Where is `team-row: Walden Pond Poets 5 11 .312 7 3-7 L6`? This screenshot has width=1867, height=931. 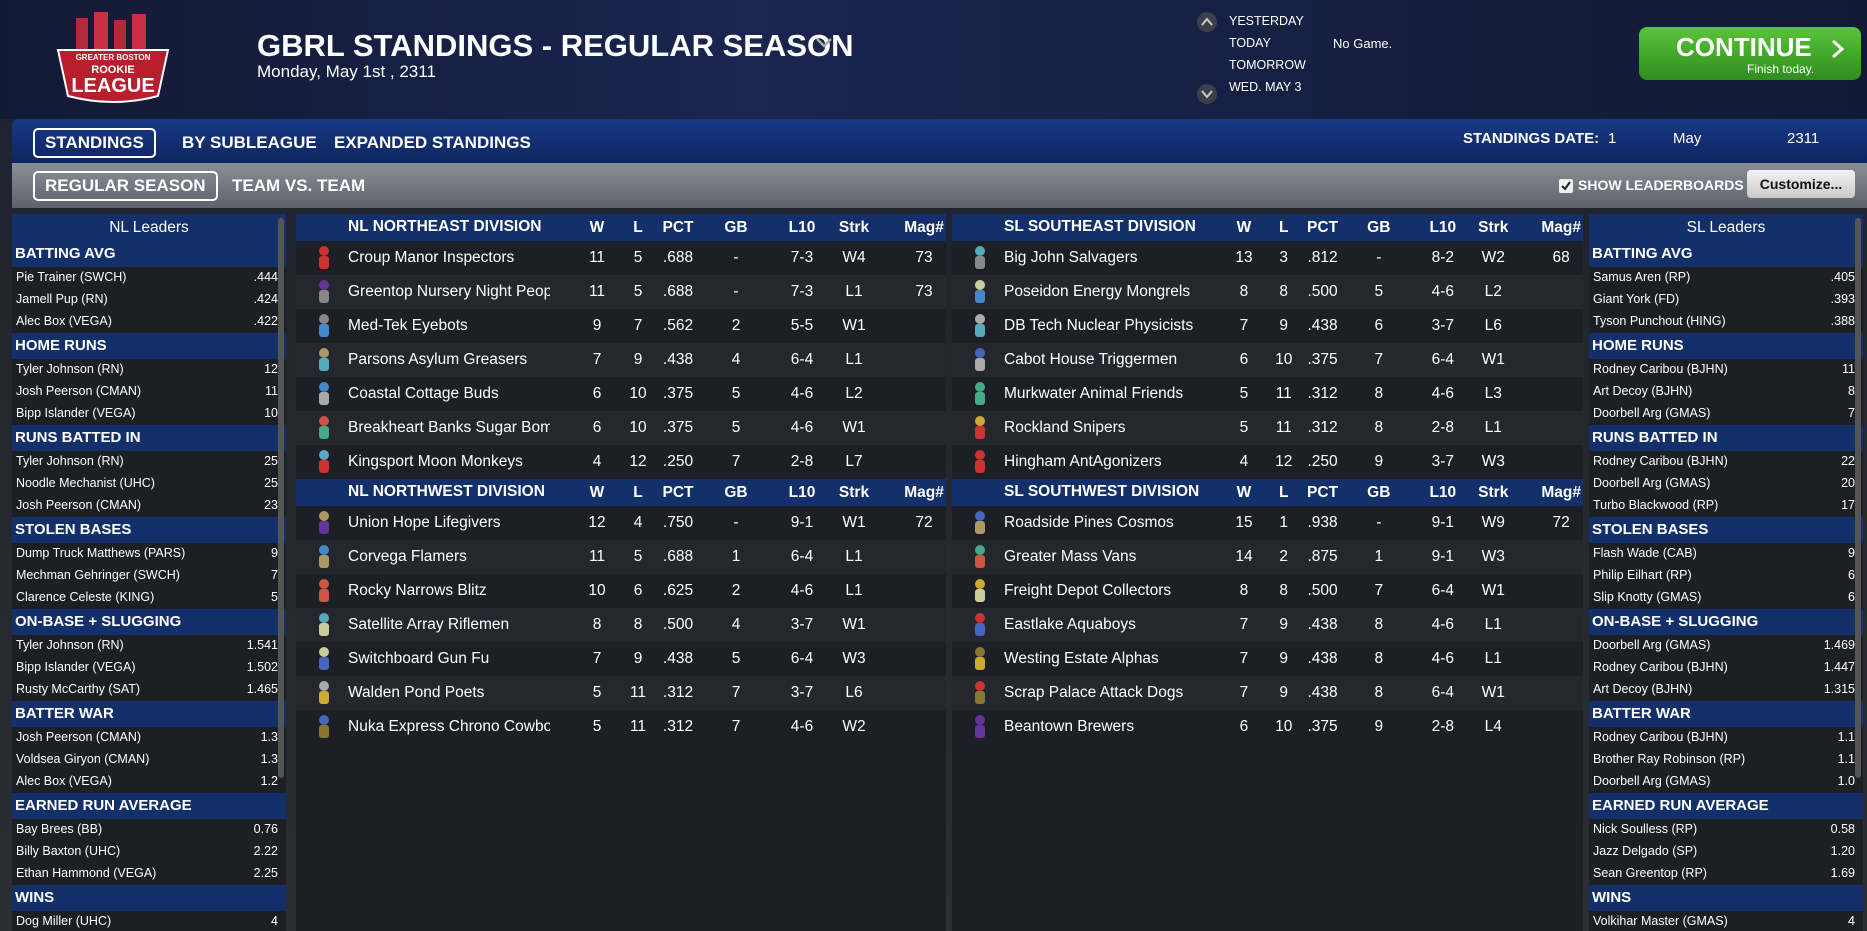
team-row: Walden Pond Poets 5 11 .312 7 3-7 L6 is located at coordinates (621, 693).